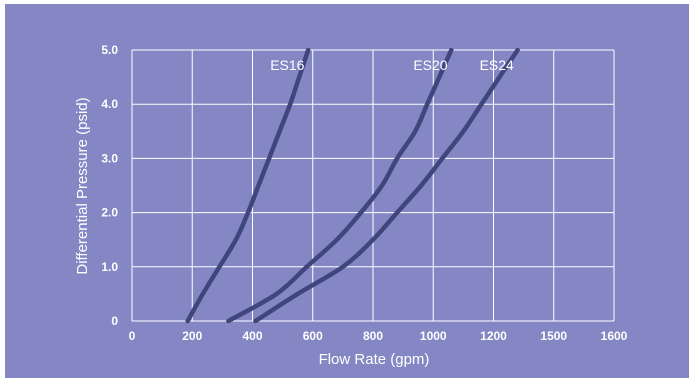 The image size is (693, 382). What do you see at coordinates (109, 213) in the screenshot?
I see `y-tick-label: 2.0` at bounding box center [109, 213].